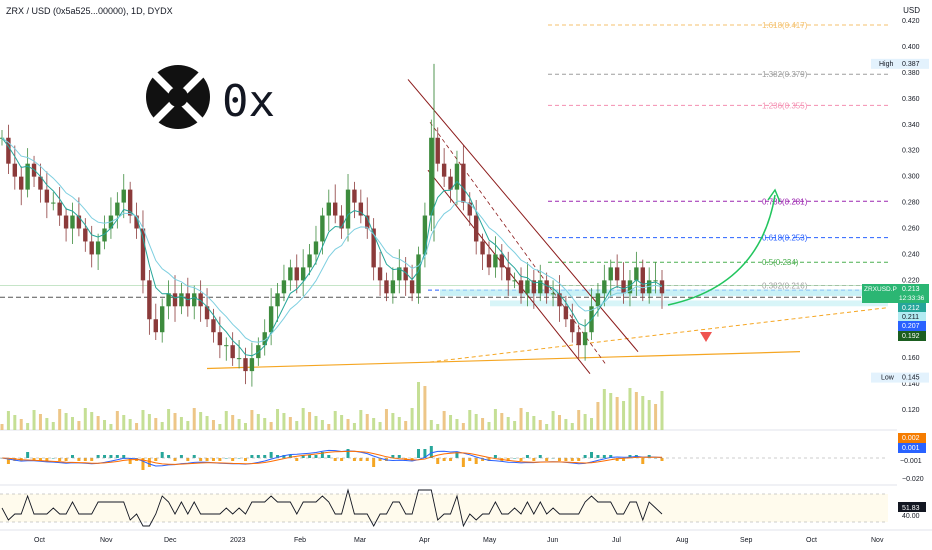  I want to click on bearish-arrow-icon, so click(706, 337).